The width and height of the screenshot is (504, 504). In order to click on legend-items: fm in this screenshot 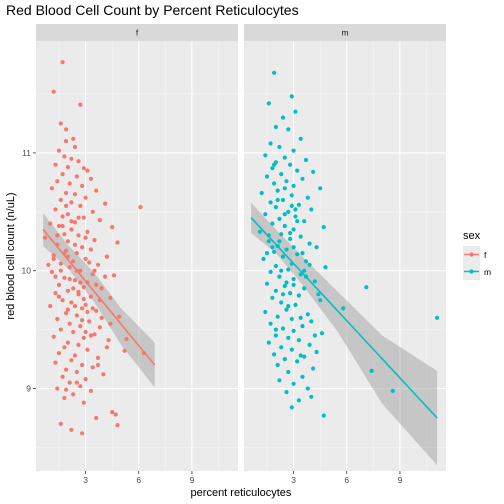, I will do `click(477, 263)`.